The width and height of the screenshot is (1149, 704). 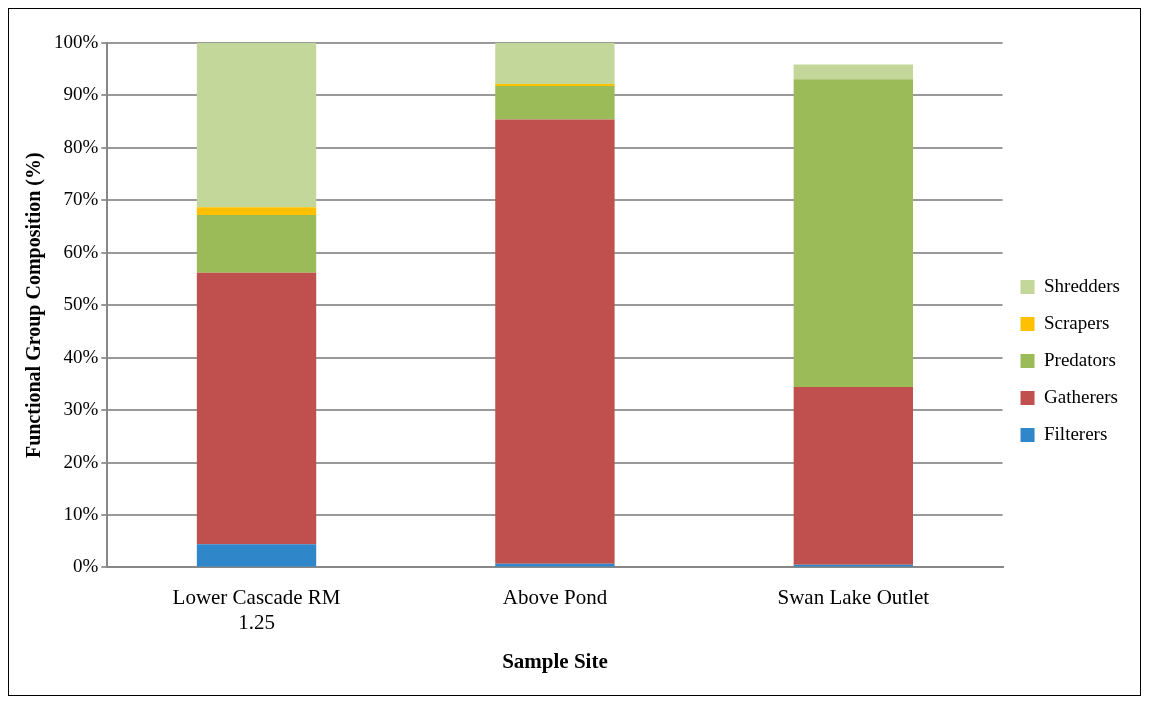 What do you see at coordinates (1077, 322) in the screenshot?
I see `legend-label: Scrapers` at bounding box center [1077, 322].